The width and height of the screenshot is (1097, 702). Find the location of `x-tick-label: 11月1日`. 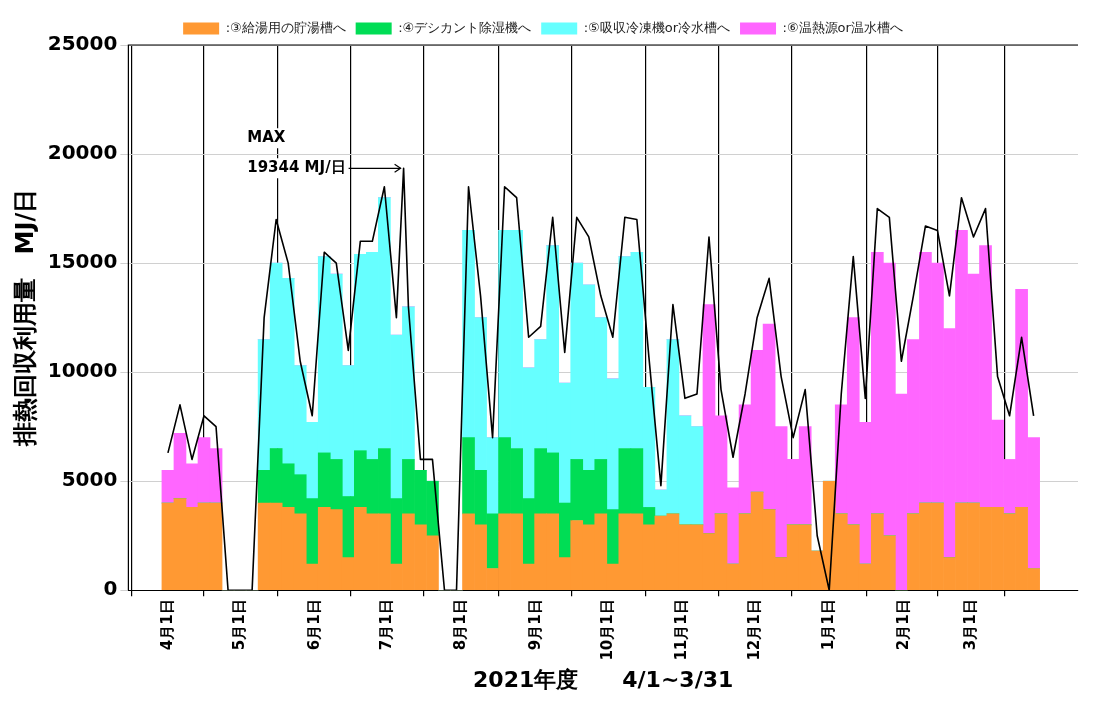

x-tick-label: 11月1日 is located at coordinates (681, 630).